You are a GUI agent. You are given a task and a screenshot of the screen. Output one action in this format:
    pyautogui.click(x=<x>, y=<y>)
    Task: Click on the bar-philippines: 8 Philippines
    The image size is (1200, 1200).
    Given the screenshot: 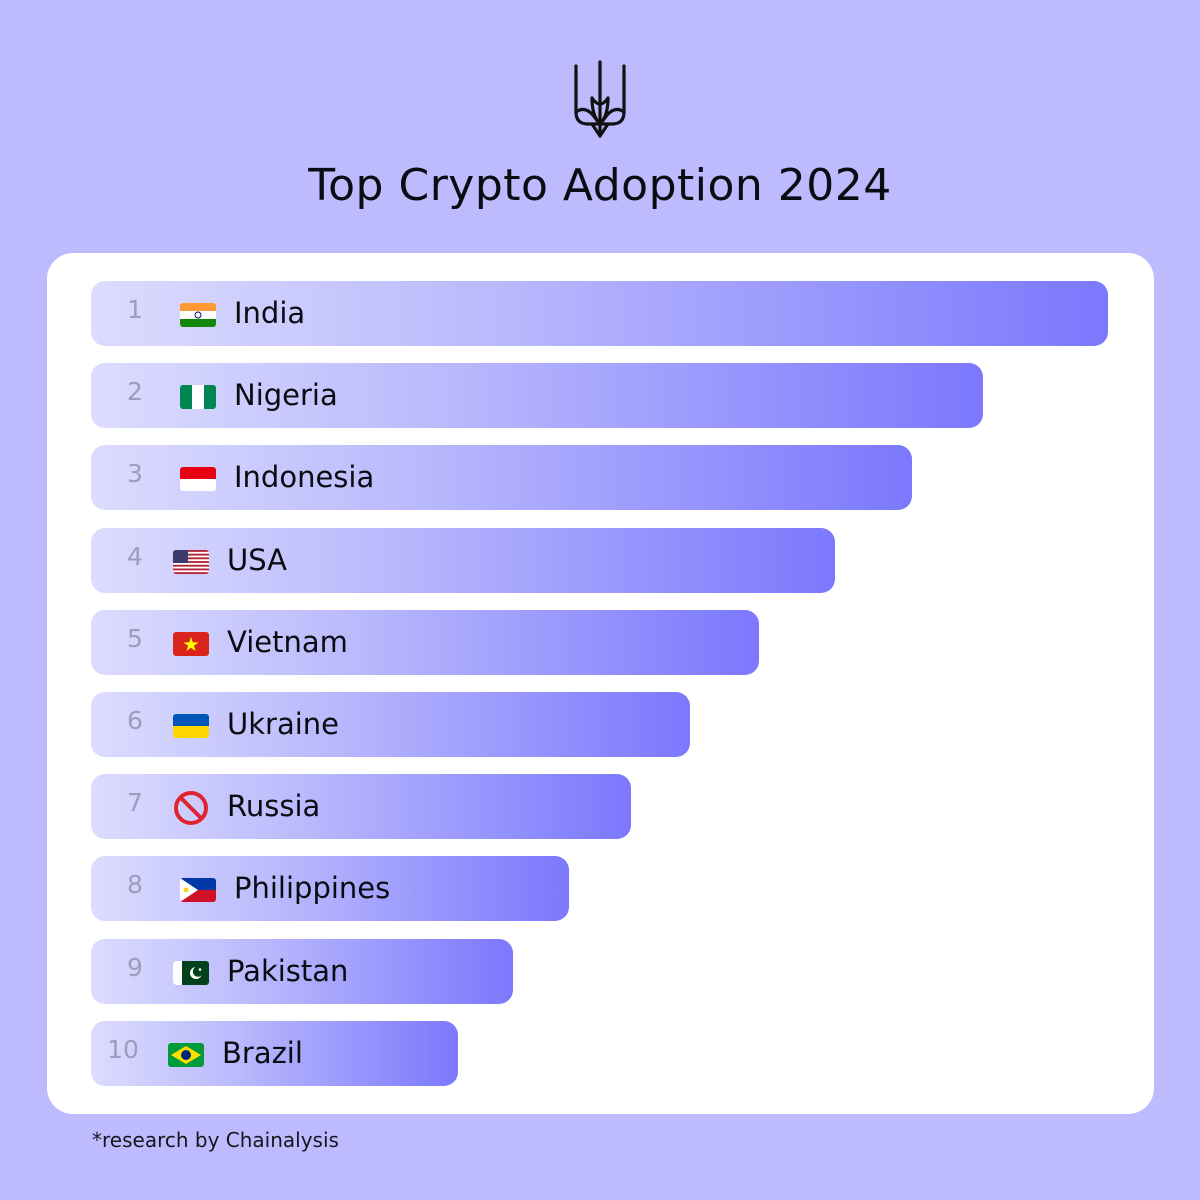 What is the action you would take?
    pyautogui.click(x=330, y=889)
    